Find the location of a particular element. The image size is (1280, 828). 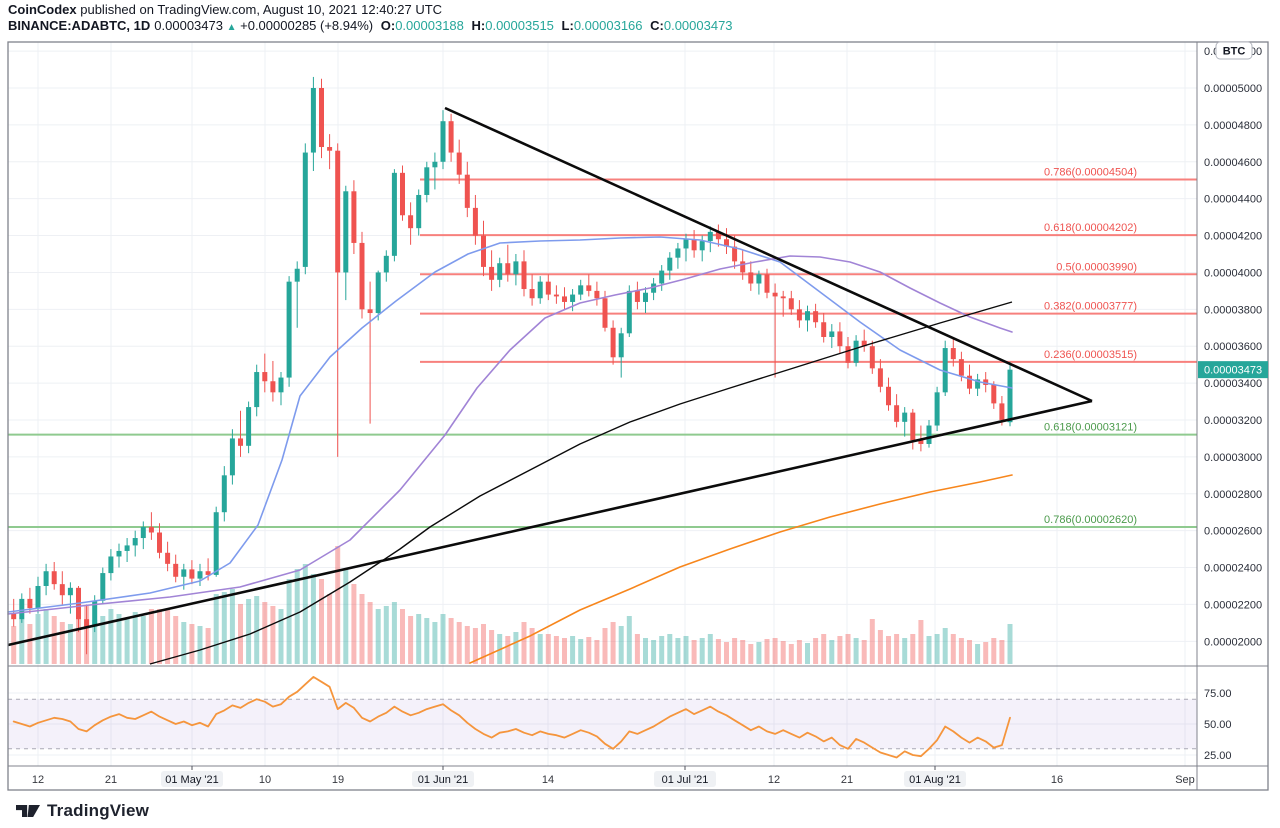

tradingview-logo-text: TradingView is located at coordinates (98, 810).